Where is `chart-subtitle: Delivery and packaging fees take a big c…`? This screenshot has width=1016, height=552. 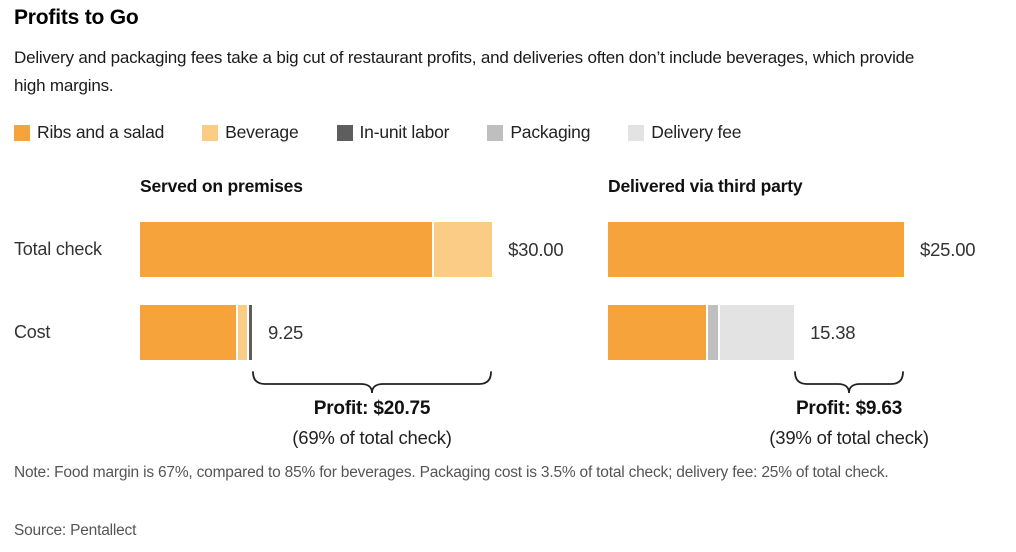
chart-subtitle: Delivery and packaging fees take a big c… is located at coordinates (464, 71).